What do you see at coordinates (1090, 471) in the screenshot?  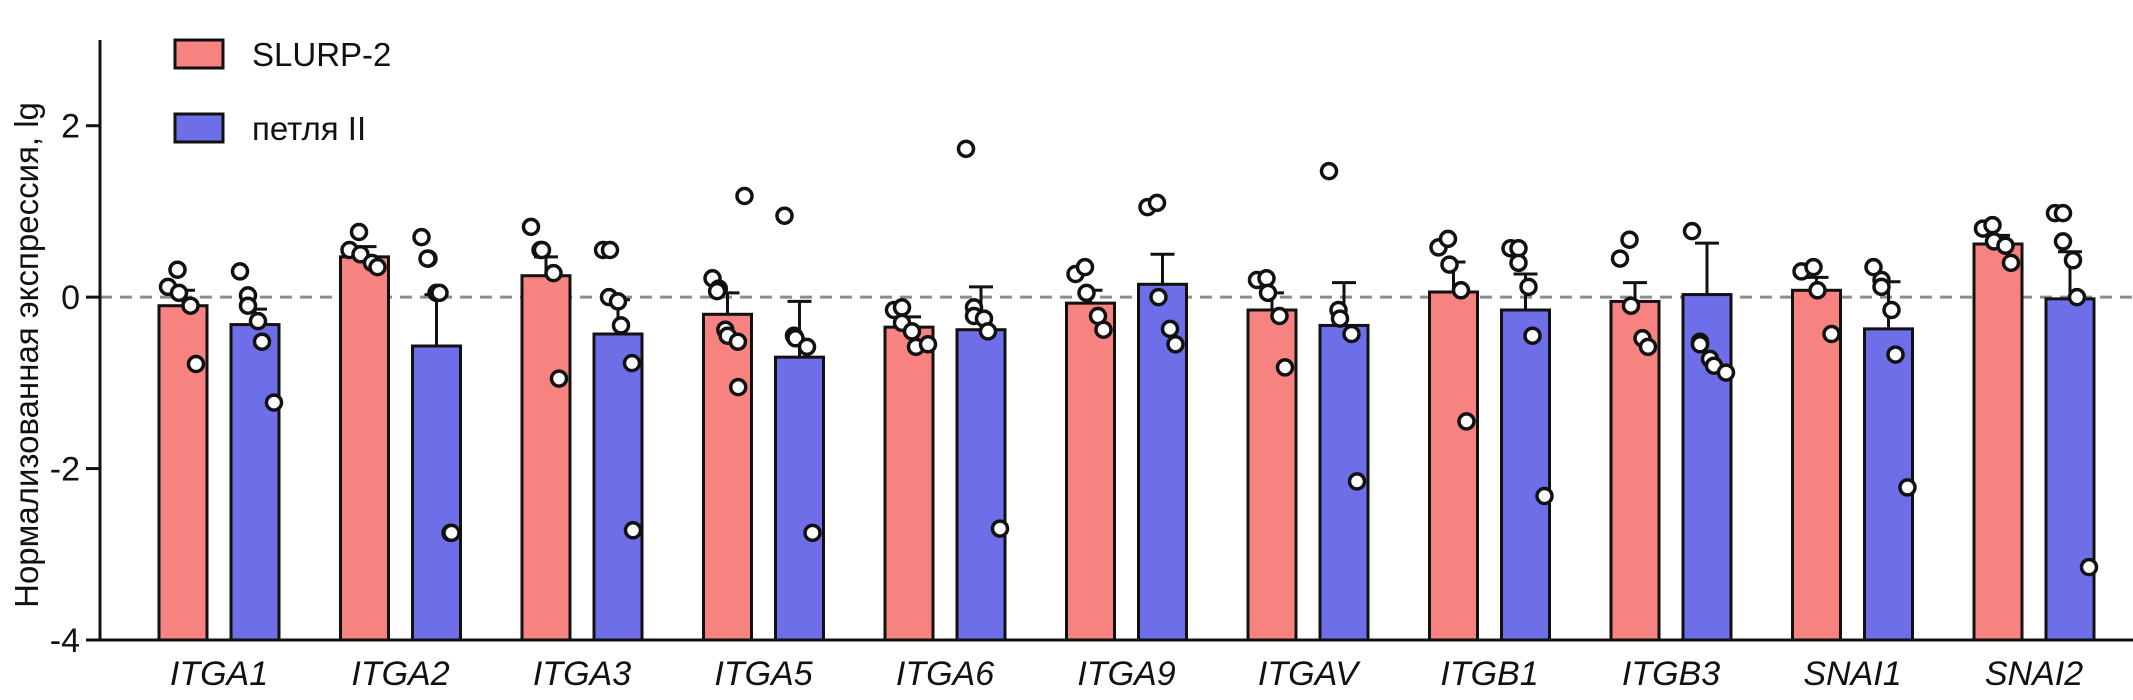 I see `bar-itga9-slurp2` at bounding box center [1090, 471].